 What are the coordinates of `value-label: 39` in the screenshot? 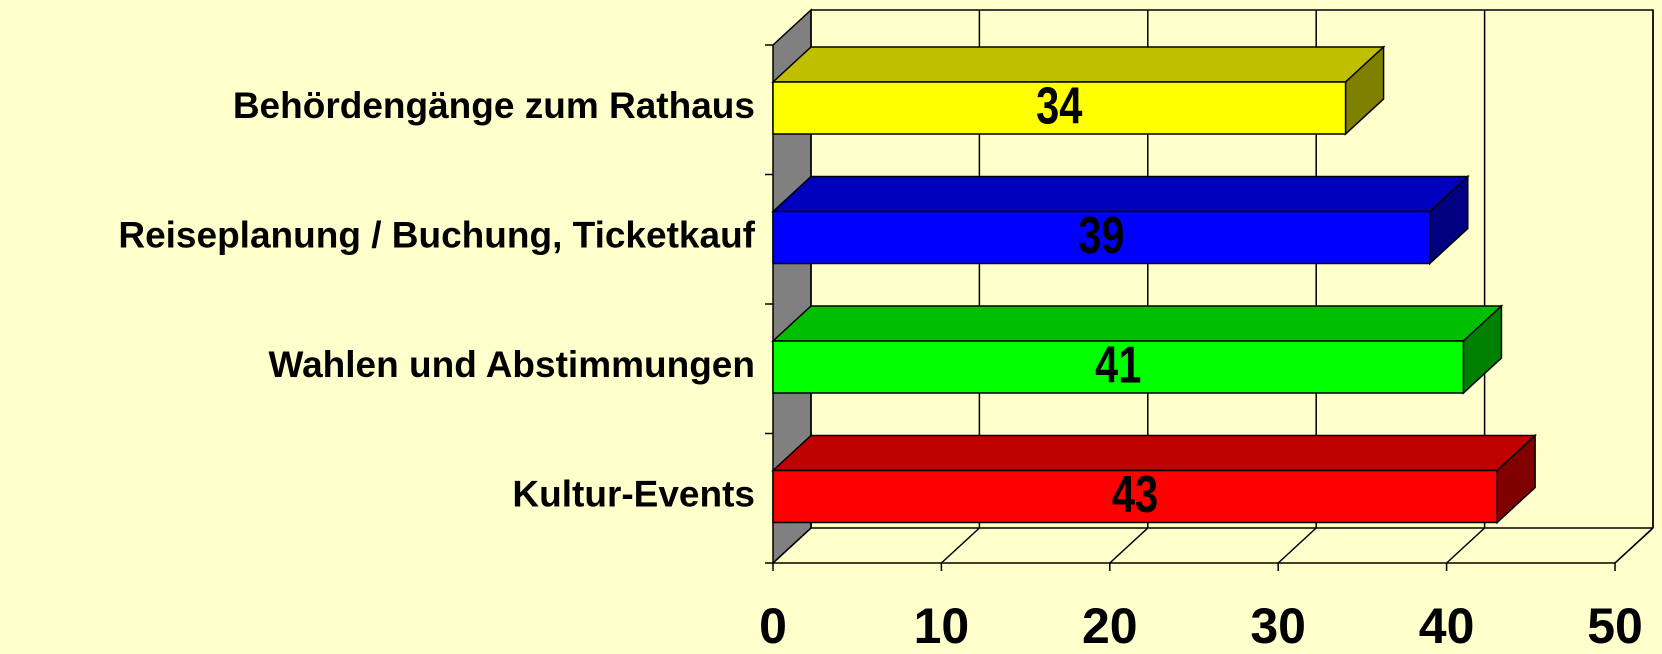 It's located at (1101, 235).